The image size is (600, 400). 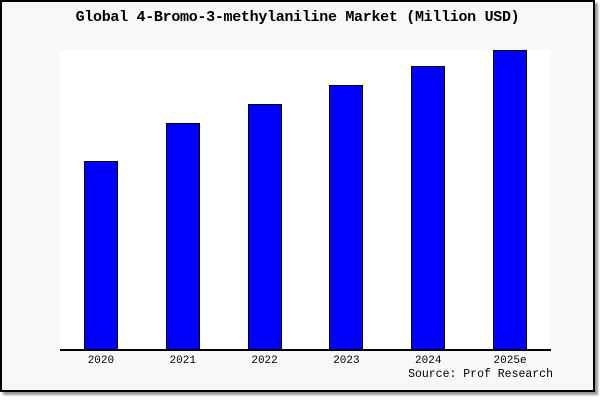 What do you see at coordinates (480, 374) in the screenshot?
I see `source-credit: Source: Prof Research` at bounding box center [480, 374].